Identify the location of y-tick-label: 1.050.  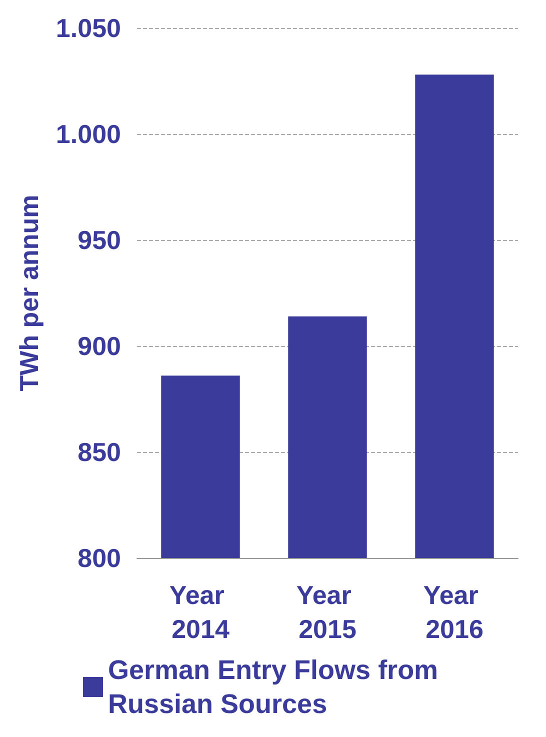
(88, 28).